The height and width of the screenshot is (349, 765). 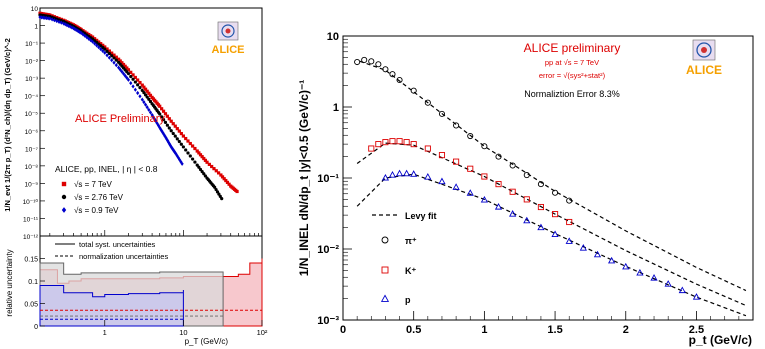 I want to click on left-annotation: ALICE Preliminary, so click(x=120, y=119).